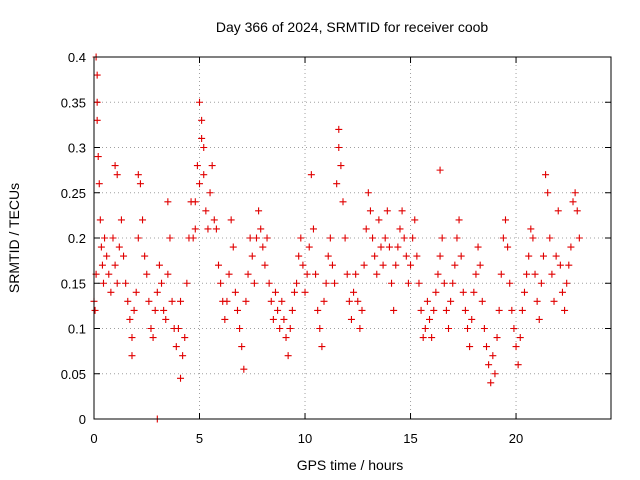 This screenshot has height=480, width=640. I want to click on y-tick-label: 0, so click(82, 419).